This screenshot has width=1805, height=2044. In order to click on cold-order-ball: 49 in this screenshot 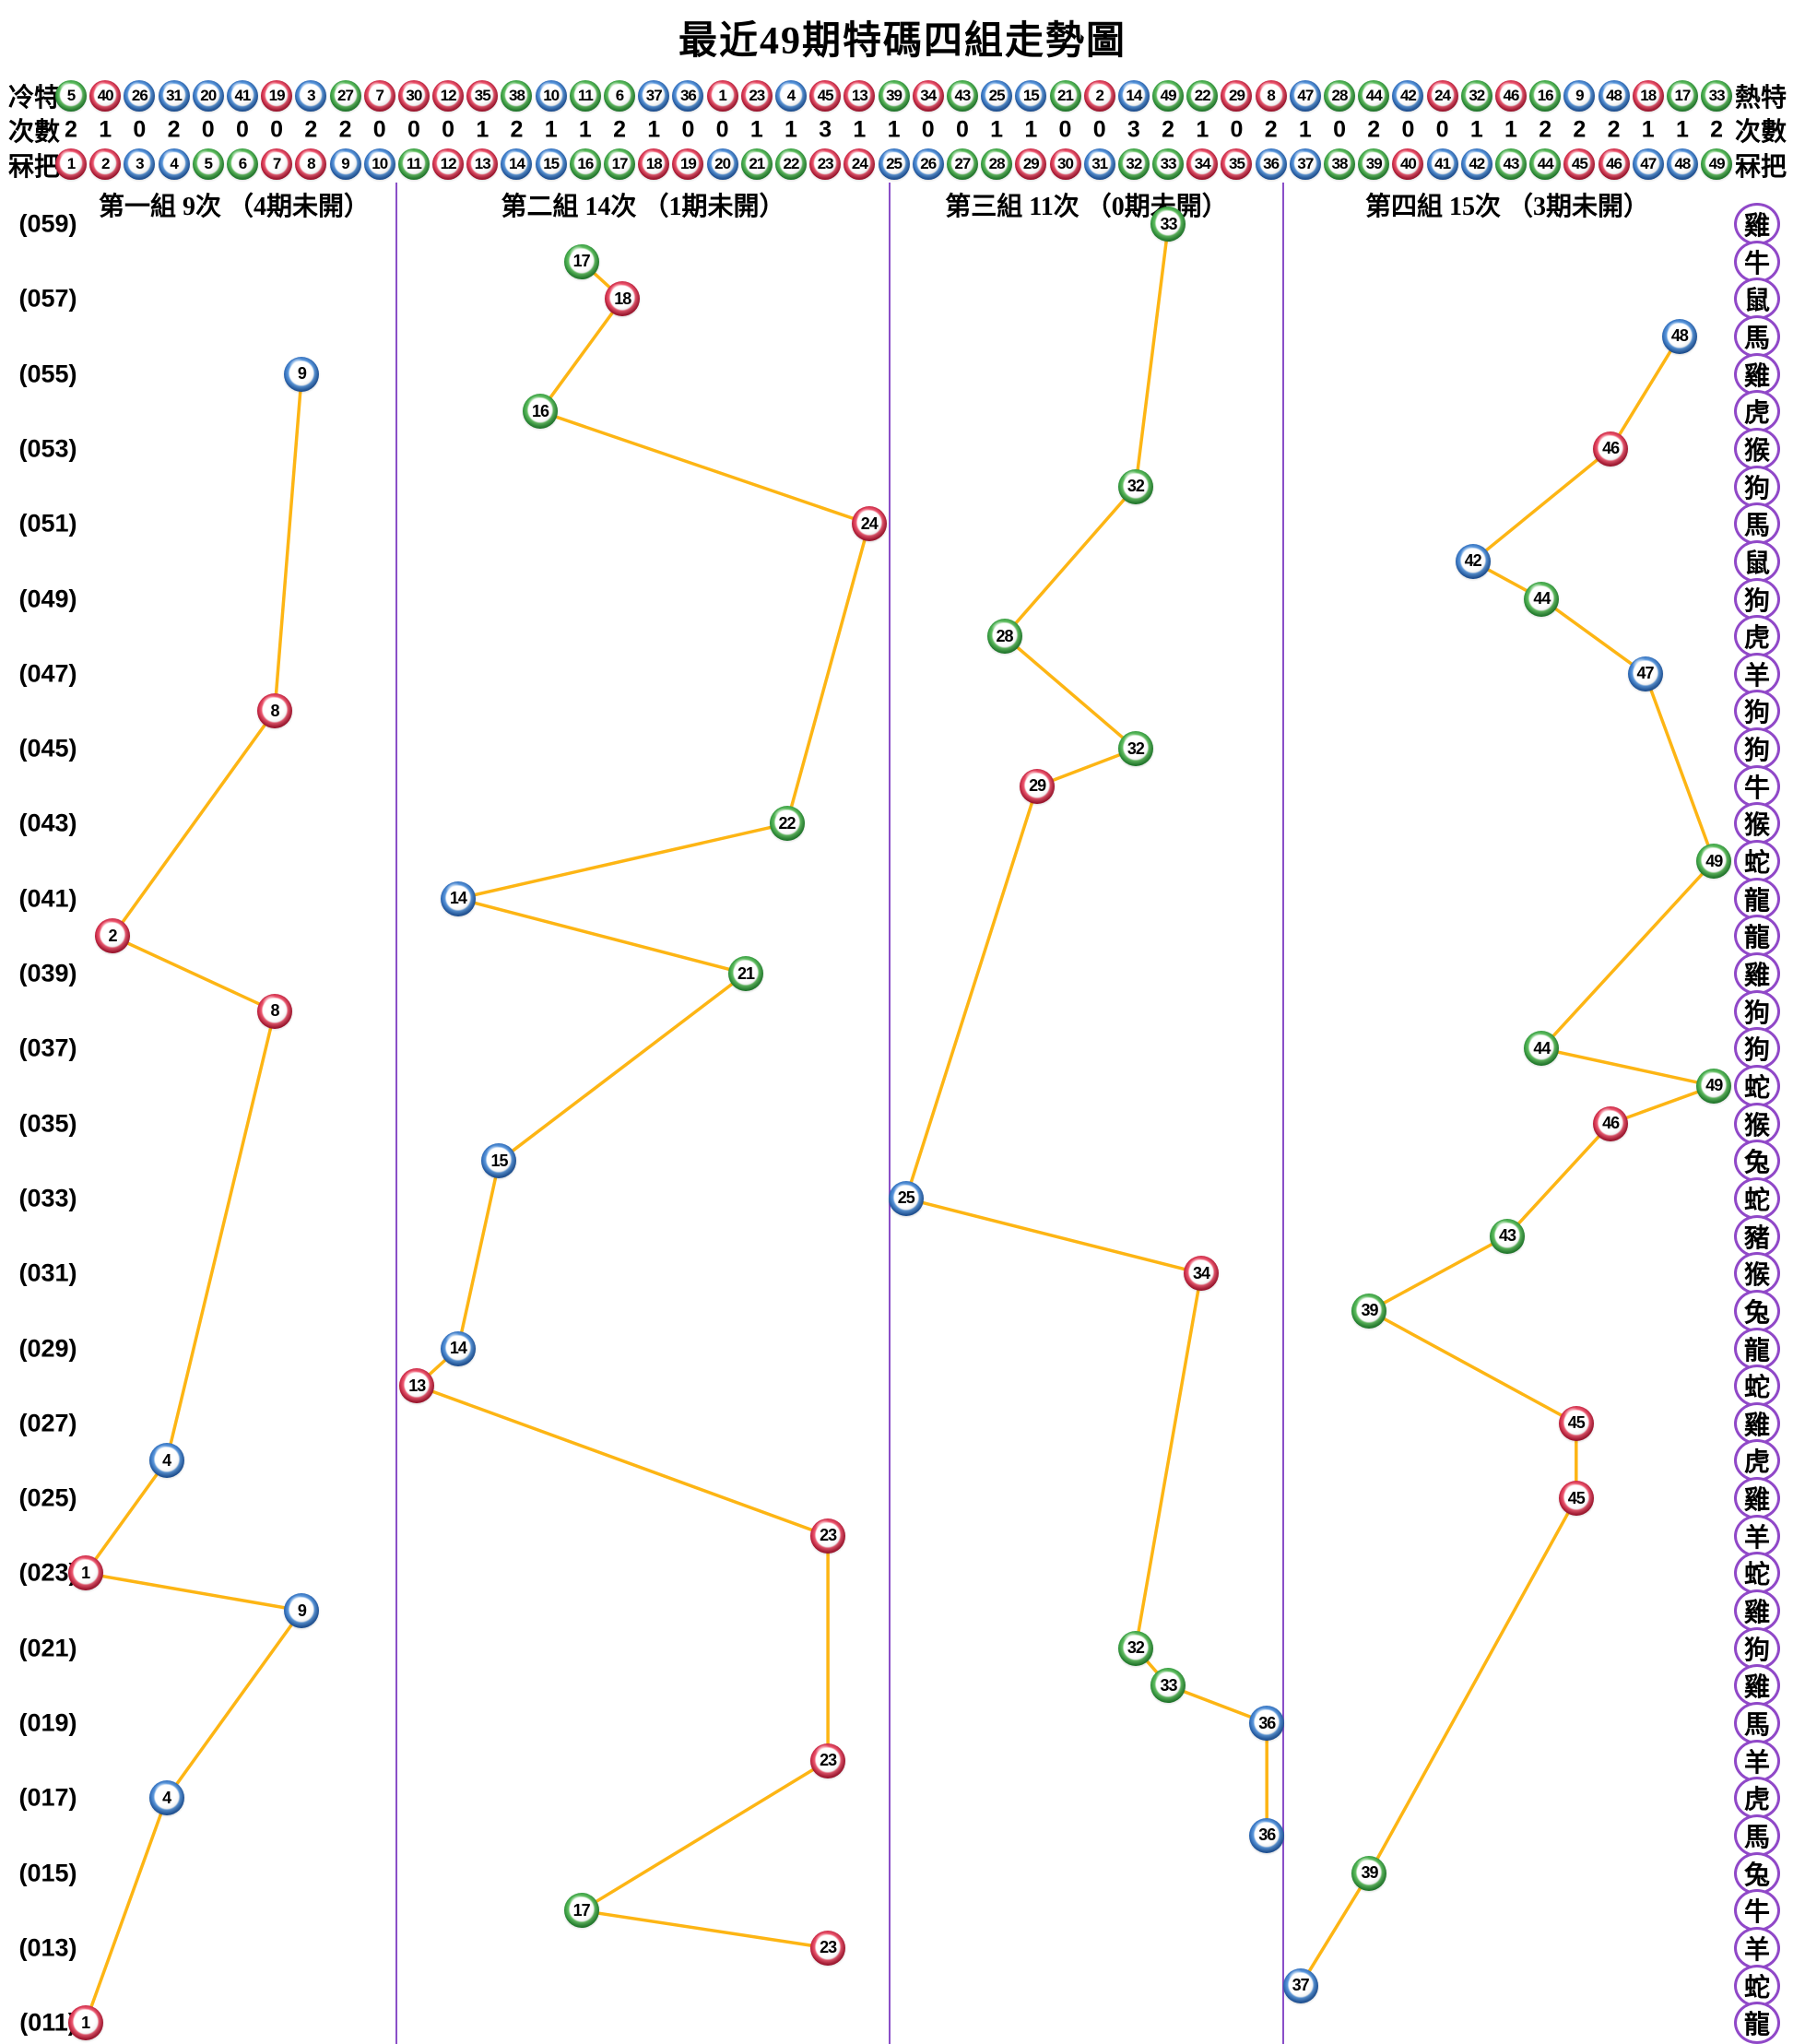, I will do `click(1168, 96)`.